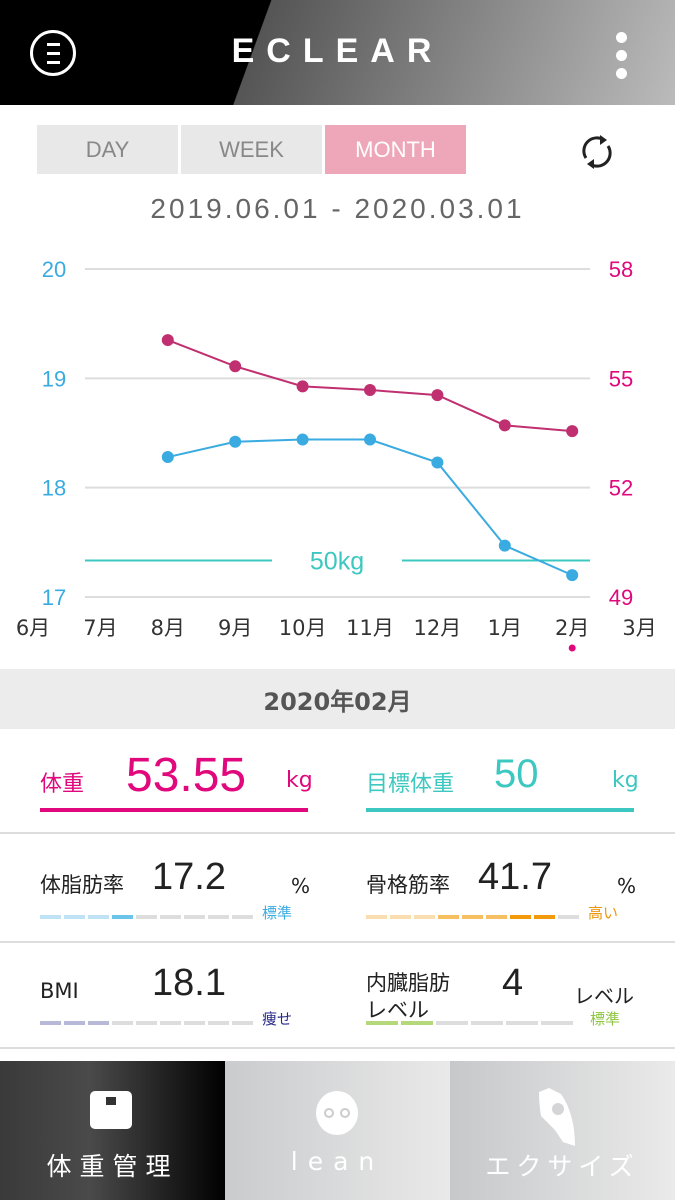 This screenshot has height=1200, width=675. What do you see at coordinates (410, 784) in the screenshot?
I see `target-weight-label: 目標体重` at bounding box center [410, 784].